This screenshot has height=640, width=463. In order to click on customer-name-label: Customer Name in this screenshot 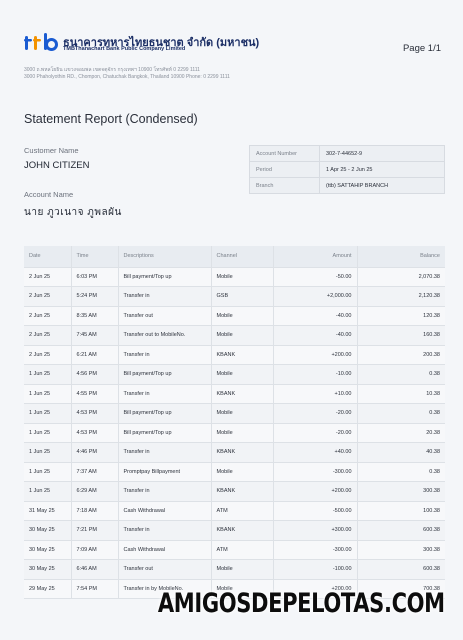, I will do `click(51, 150)`.